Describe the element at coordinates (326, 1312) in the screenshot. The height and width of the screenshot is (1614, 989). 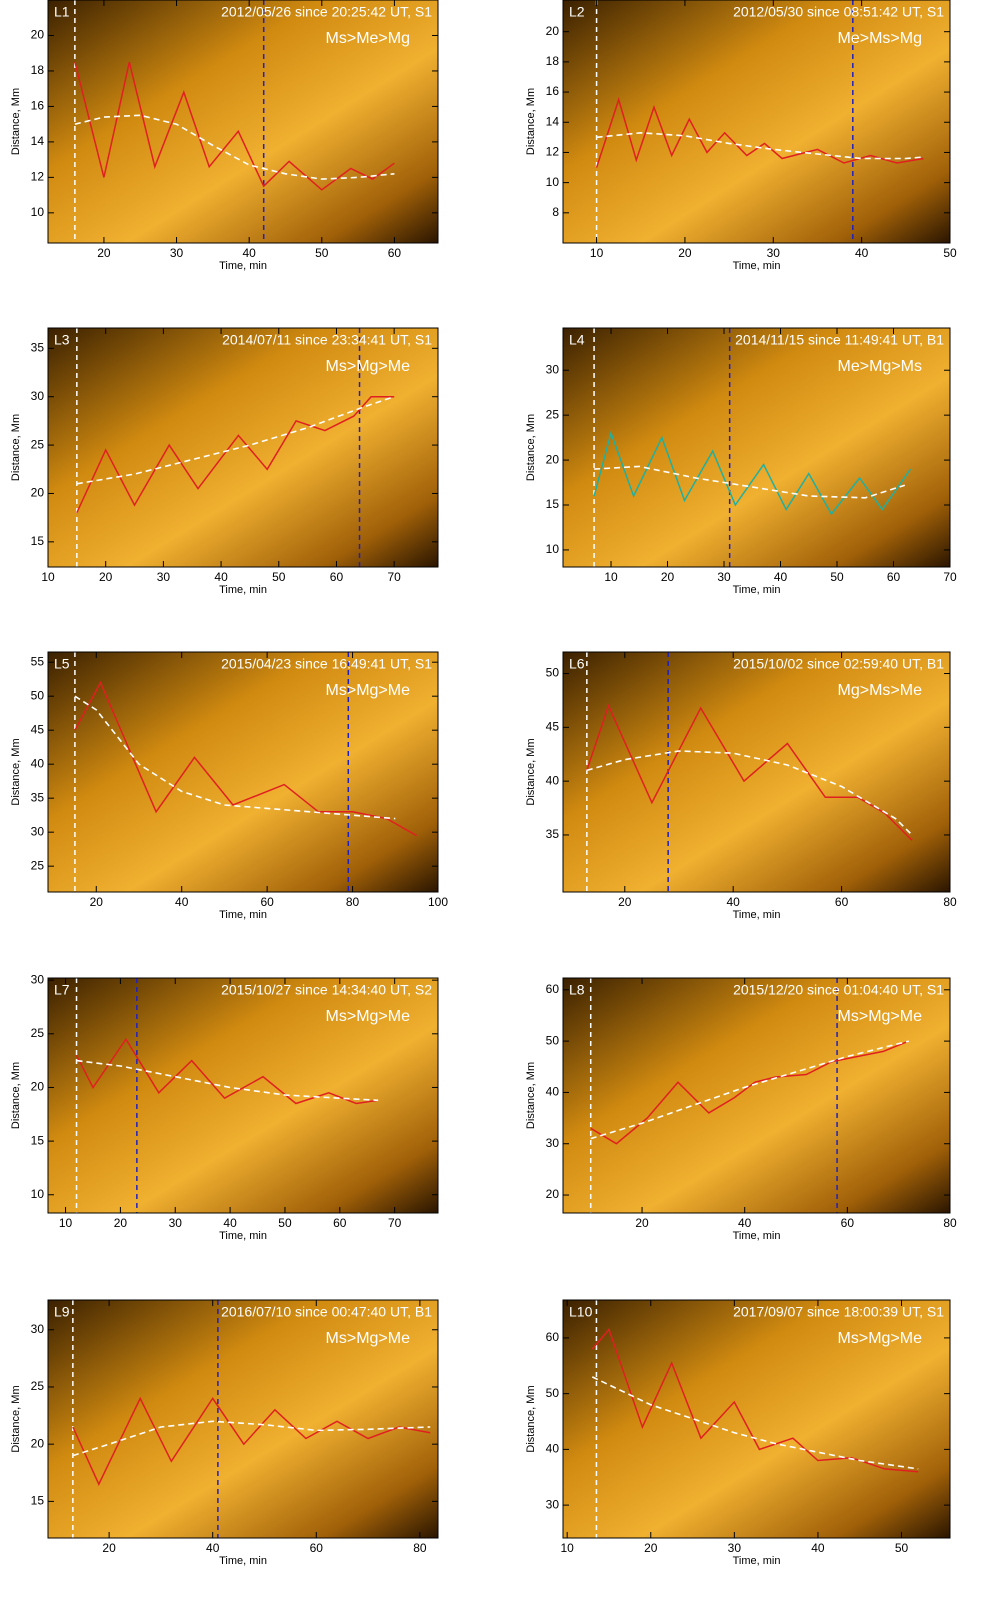
I see `panel-title: 2016/07/10 since 00:47:40 UT, B1` at that location.